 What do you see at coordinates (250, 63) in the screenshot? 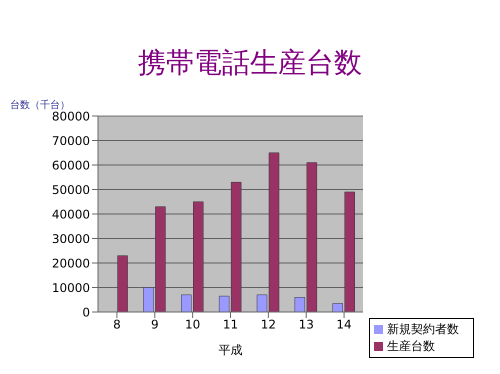
I see `chart-title: 携帯電話生産台数` at bounding box center [250, 63].